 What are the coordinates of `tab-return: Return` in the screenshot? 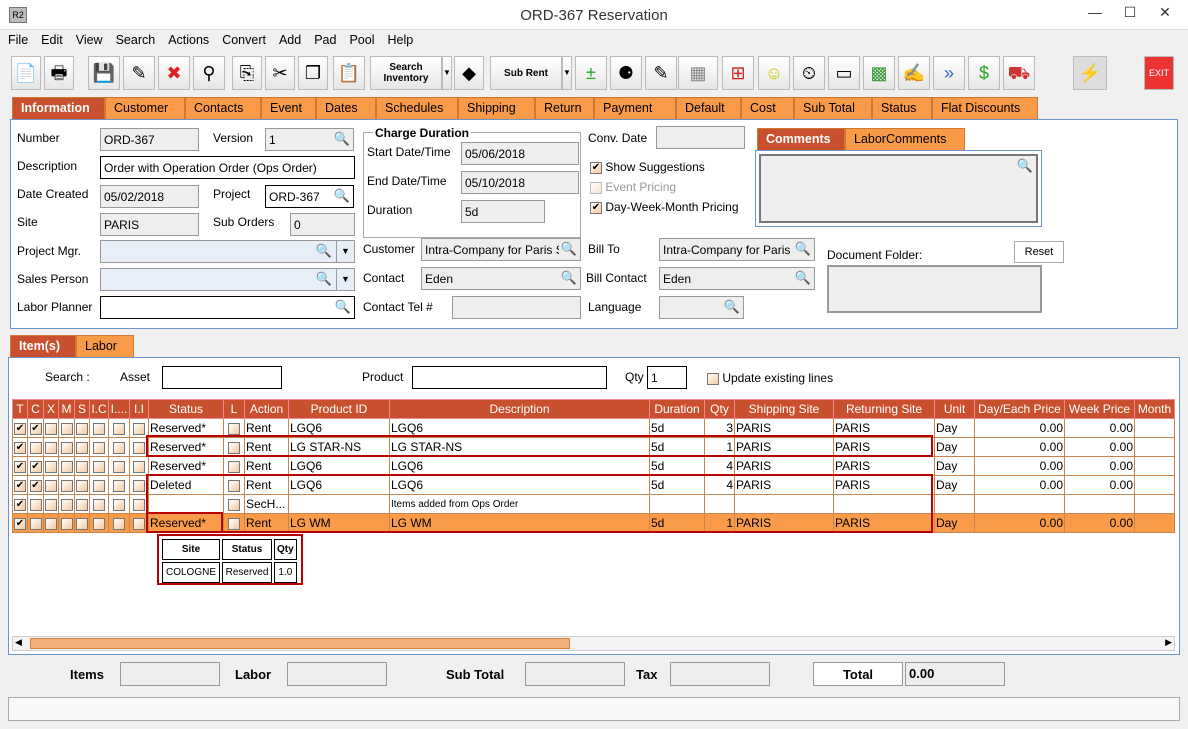 It's located at (564, 108).